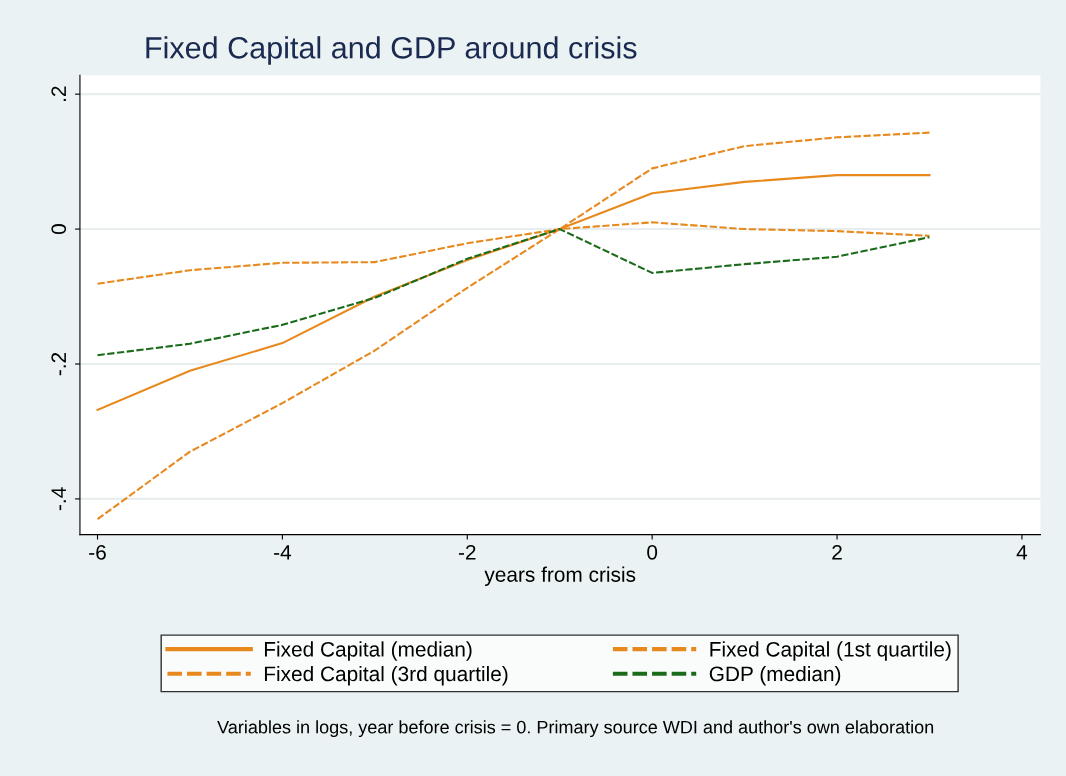 The height and width of the screenshot is (776, 1066). Describe the element at coordinates (58, 499) in the screenshot. I see `y-tick-label: -.4` at that location.